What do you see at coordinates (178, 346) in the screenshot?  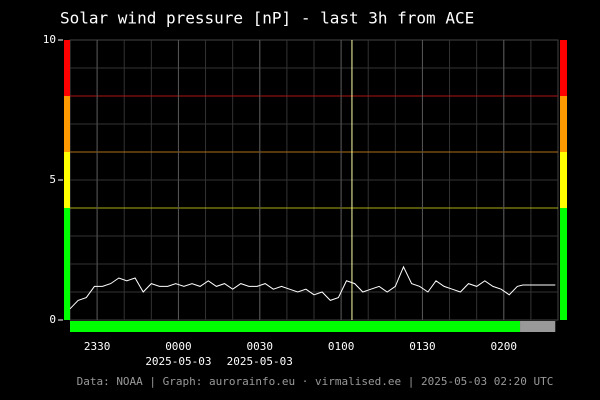 I see `x-tick-label: 0000` at bounding box center [178, 346].